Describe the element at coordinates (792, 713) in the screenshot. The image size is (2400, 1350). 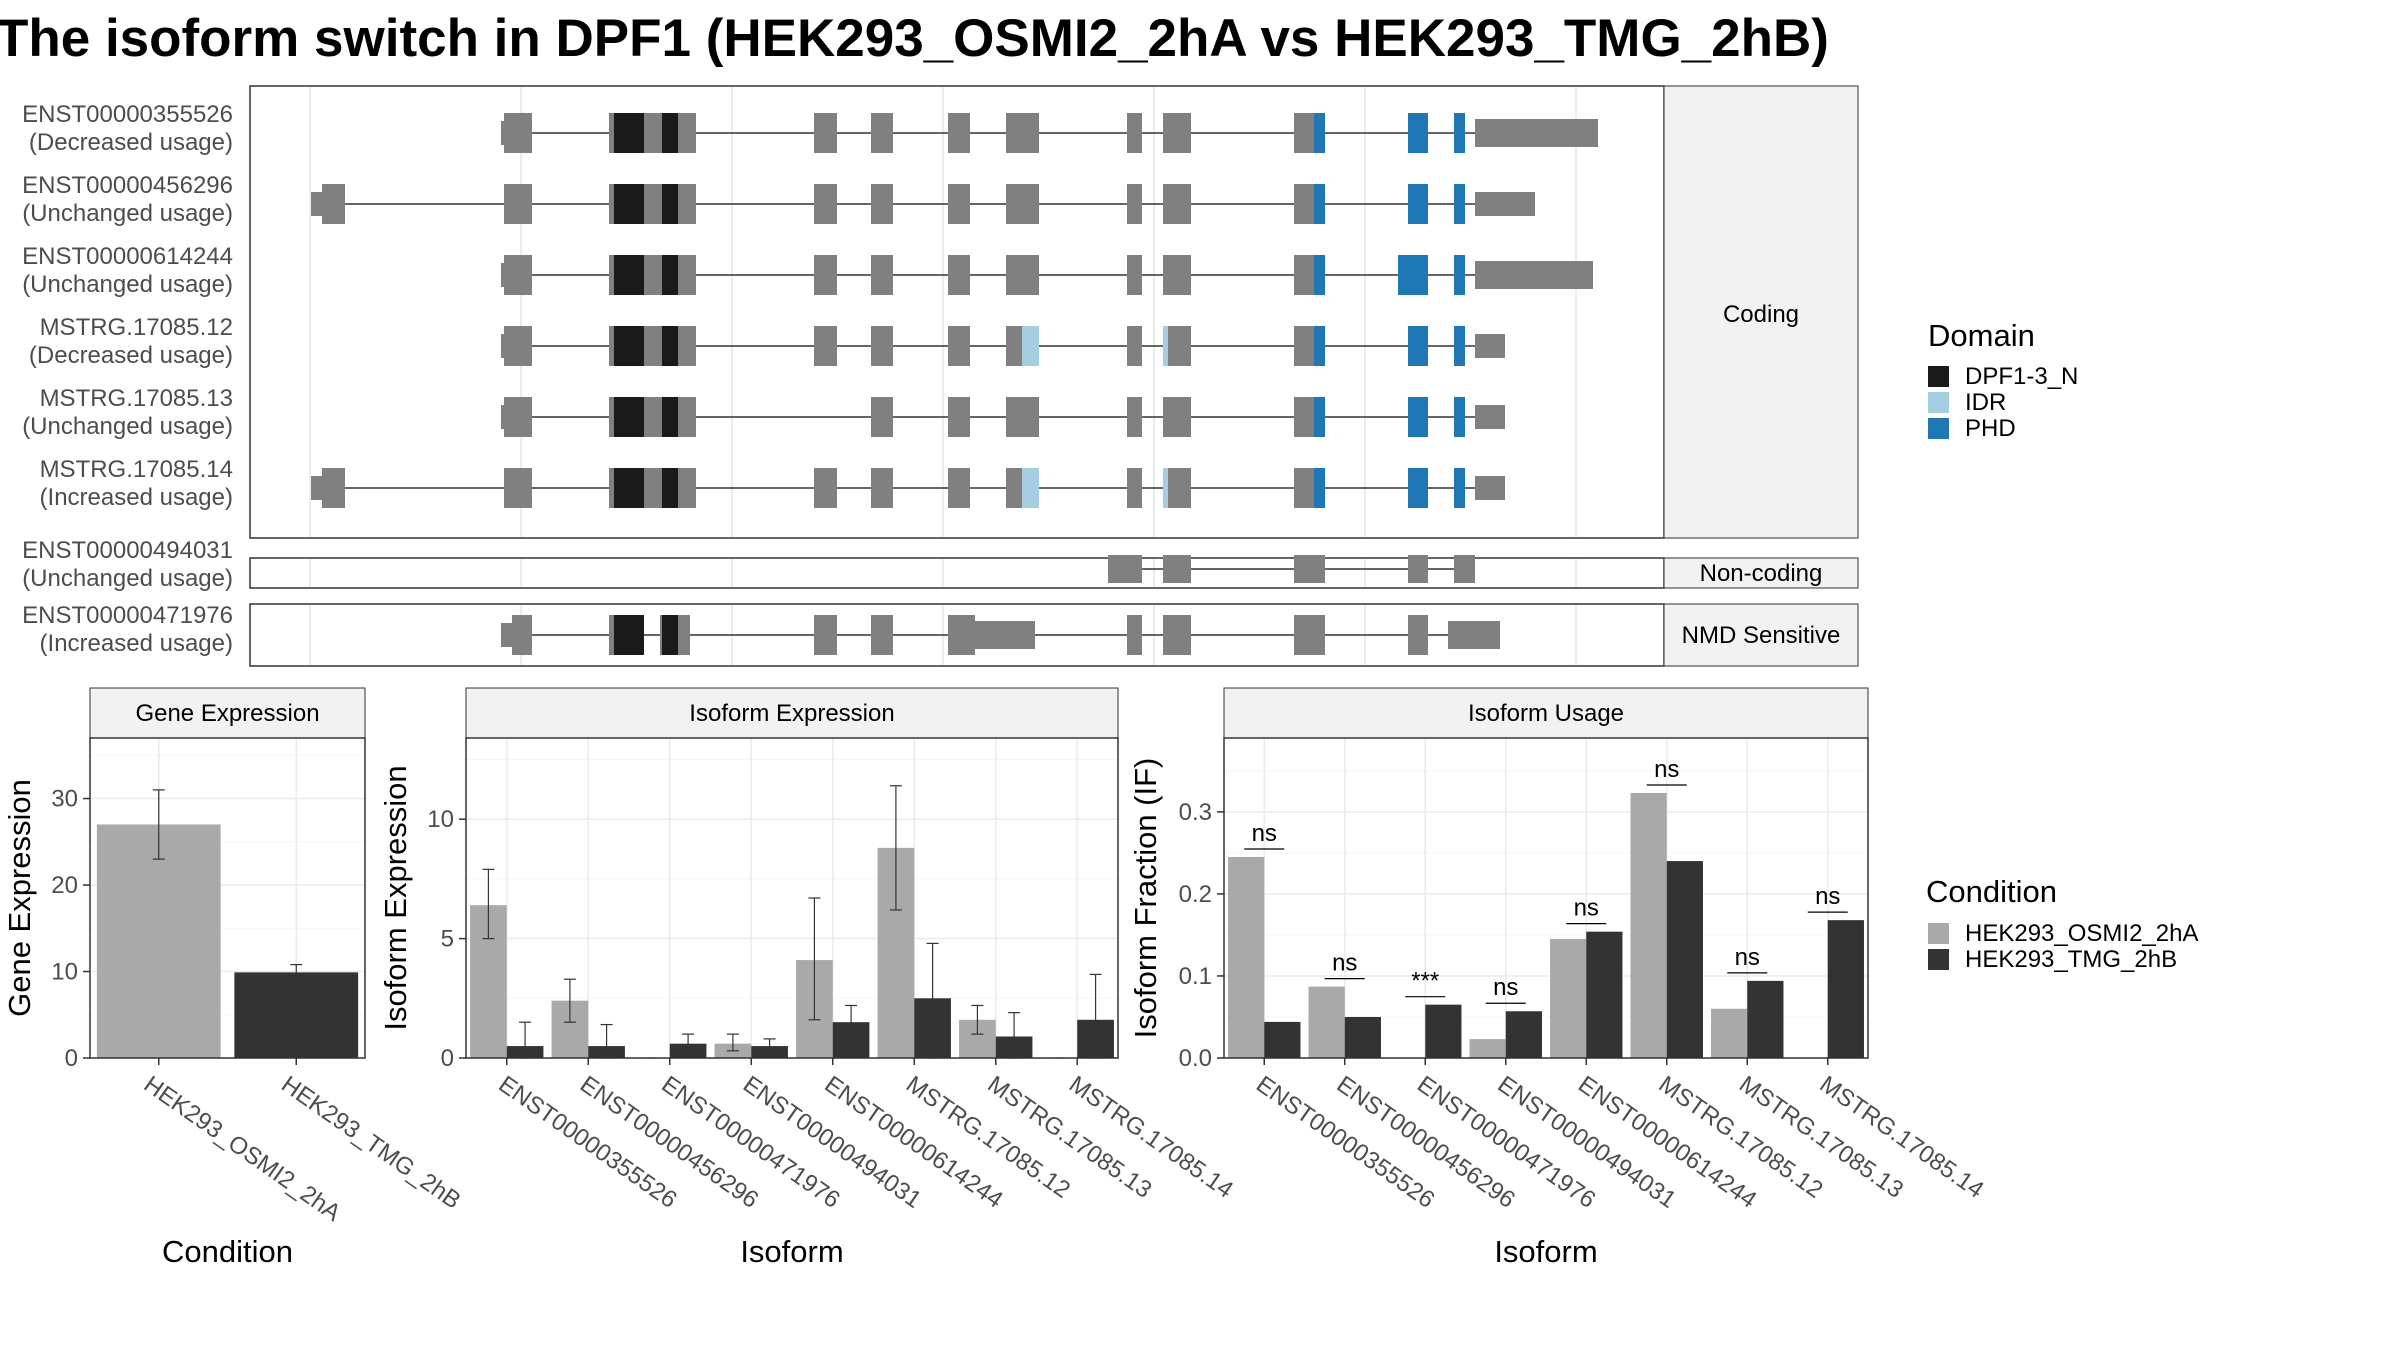
I see `panel-strip` at that location.